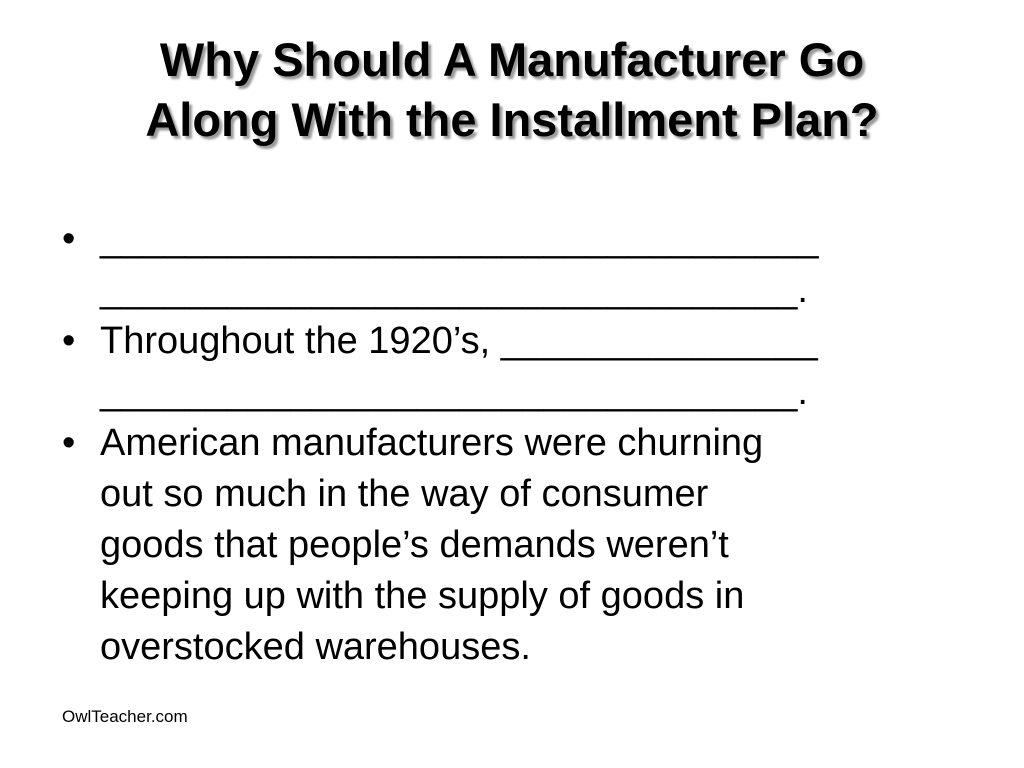 This screenshot has width=1024, height=768. Describe the element at coordinates (459, 341) in the screenshot. I see `bullet-text-line: Throughout the 1920’s, _______________` at that location.